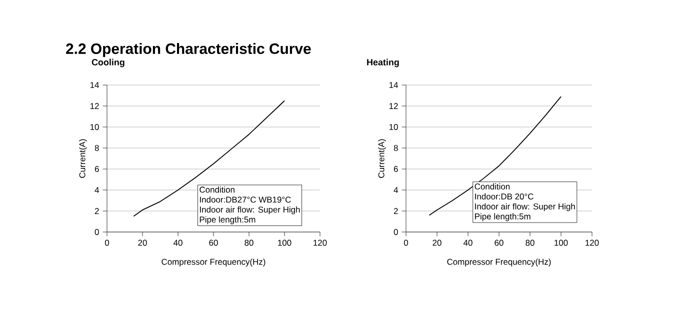  What do you see at coordinates (383, 63) in the screenshot?
I see `chart-subtitle: Heating` at bounding box center [383, 63].